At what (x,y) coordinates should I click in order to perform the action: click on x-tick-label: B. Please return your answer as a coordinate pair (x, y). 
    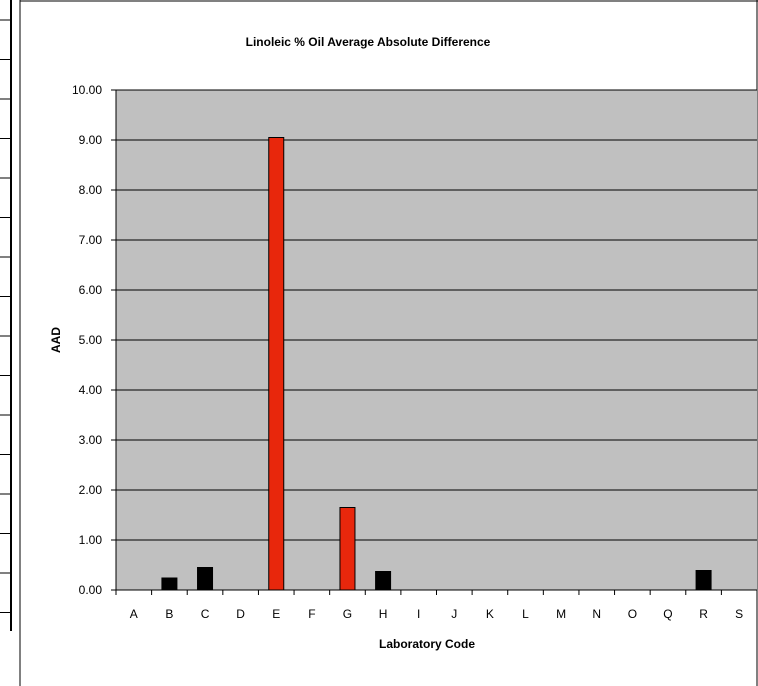
    Looking at the image, I should click on (169, 614).